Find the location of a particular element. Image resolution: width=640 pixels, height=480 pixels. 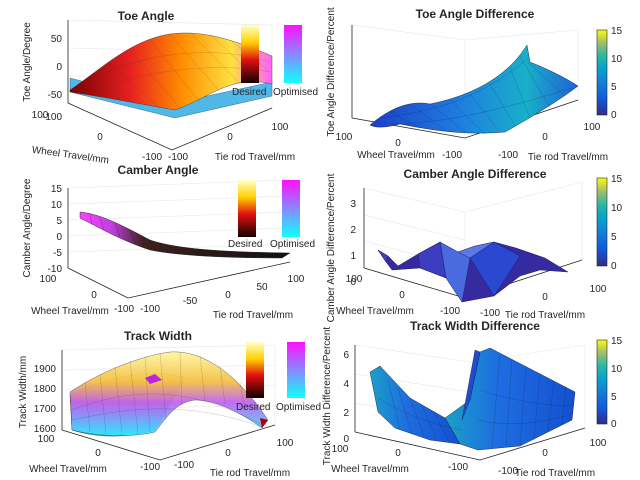

z-ticks: 15 10 5 0 -5 -10 is located at coordinates (55, 229).